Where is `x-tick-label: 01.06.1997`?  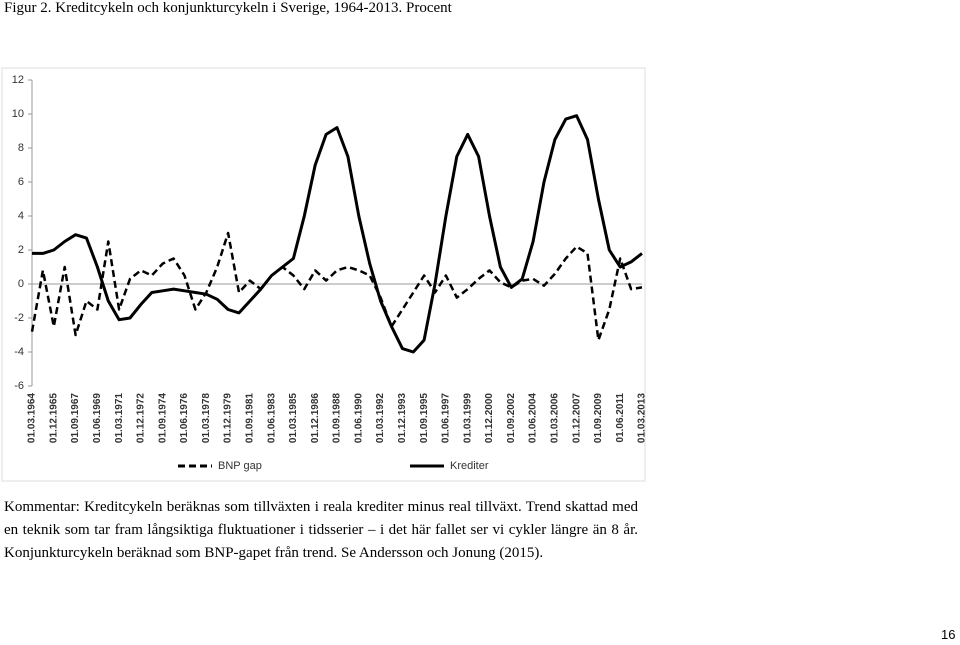
x-tick-label: 01.06.1997 is located at coordinates (446, 418).